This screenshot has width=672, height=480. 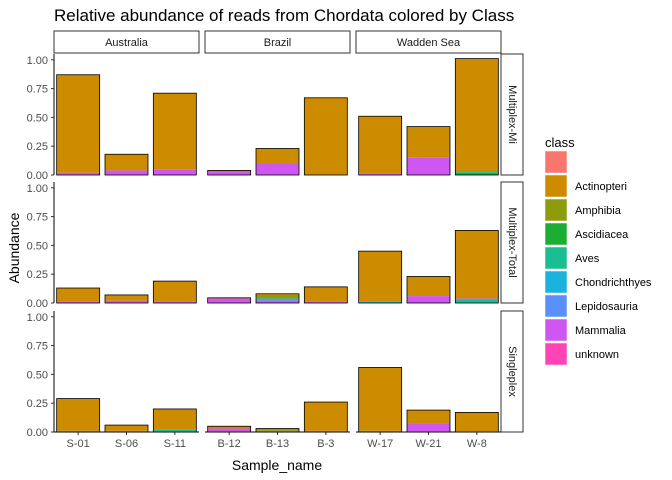 I want to click on x-tick-label-s-06: S-06, so click(x=126, y=444).